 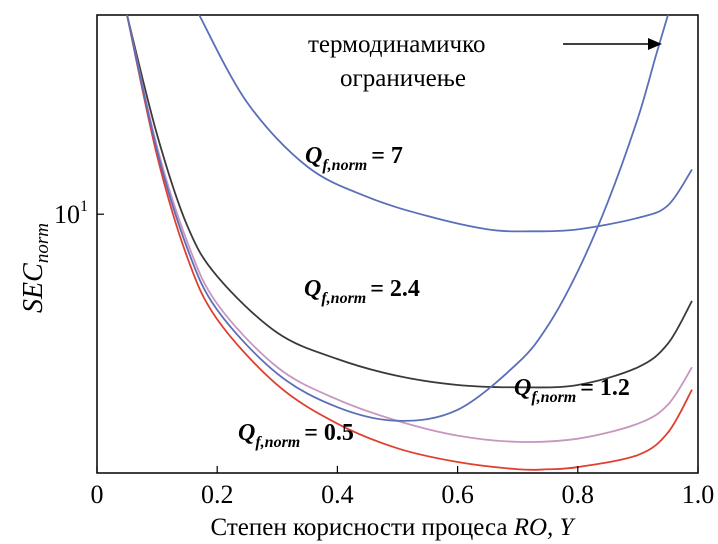 I want to click on annotation-q05-sub: f,norm, so click(x=277, y=442).